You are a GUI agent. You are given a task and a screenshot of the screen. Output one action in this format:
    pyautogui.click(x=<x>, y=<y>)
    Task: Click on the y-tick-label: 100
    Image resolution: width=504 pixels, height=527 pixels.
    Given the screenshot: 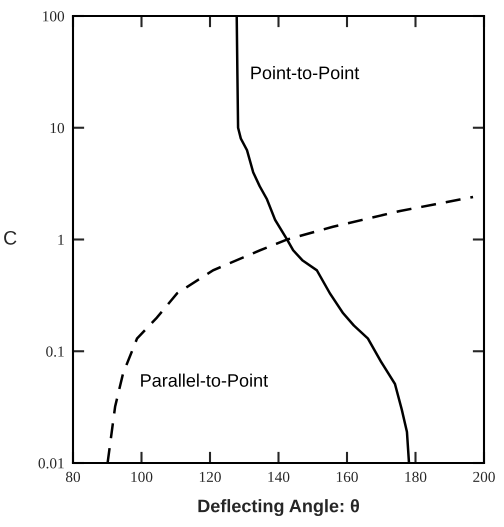 What is the action you would take?
    pyautogui.click(x=53, y=16)
    